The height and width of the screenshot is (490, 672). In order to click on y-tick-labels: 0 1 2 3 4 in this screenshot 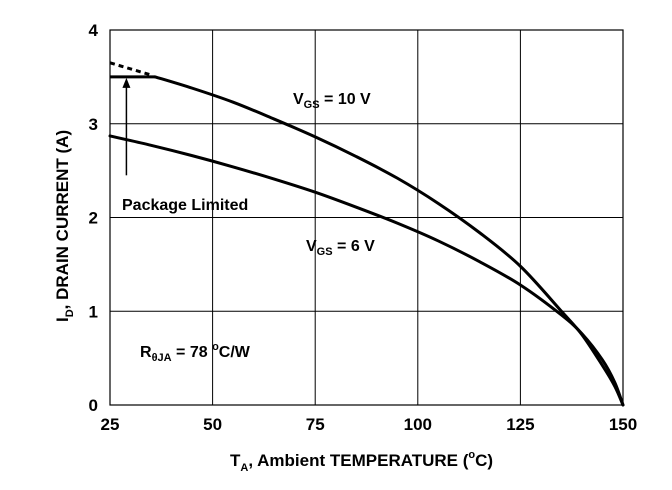, I will do `click(94, 218)`.